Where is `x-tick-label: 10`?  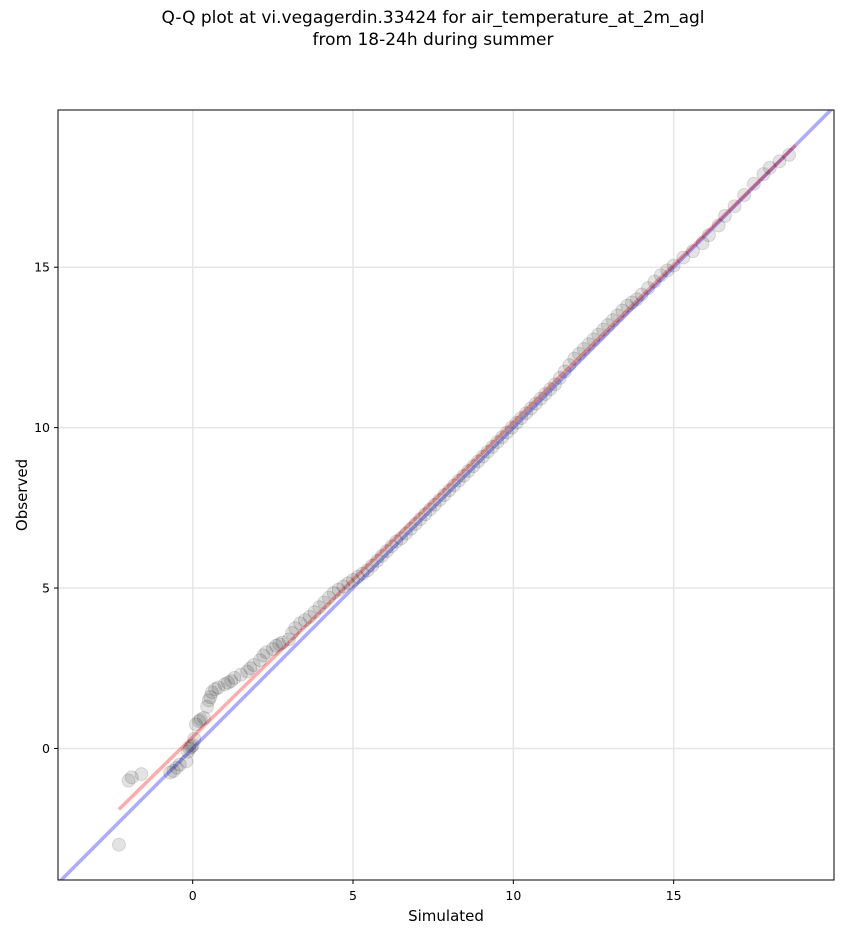
x-tick-label: 10 is located at coordinates (513, 895).